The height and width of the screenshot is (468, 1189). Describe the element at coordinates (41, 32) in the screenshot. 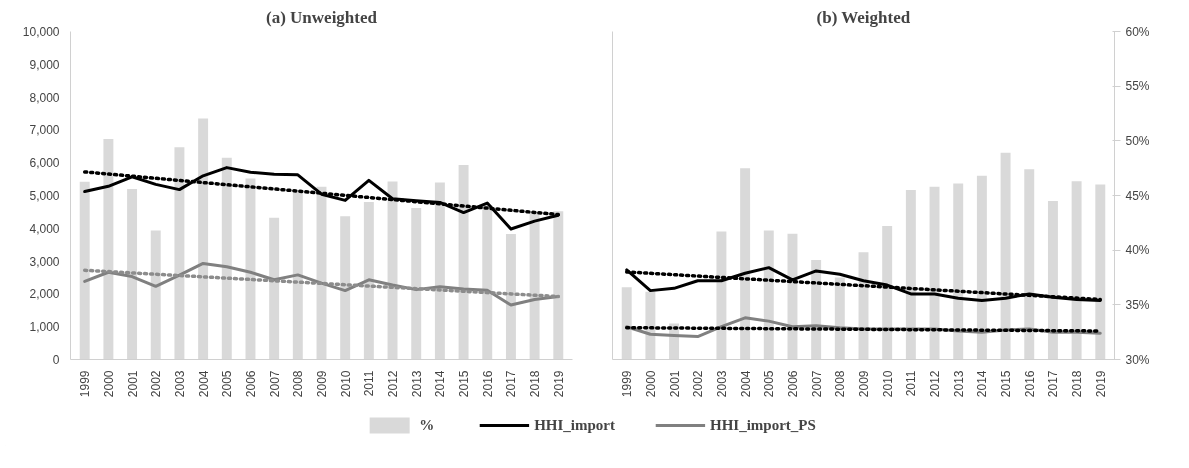

I see `y-tick-label: 10,000` at that location.